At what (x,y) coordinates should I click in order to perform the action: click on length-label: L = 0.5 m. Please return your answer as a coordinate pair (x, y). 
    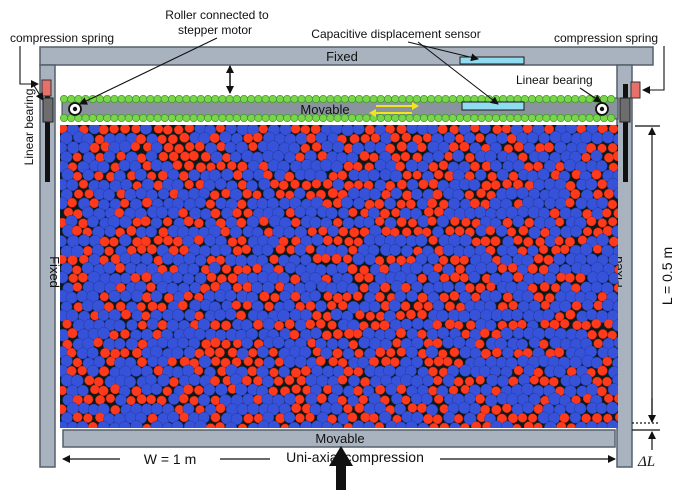
    Looking at the image, I should click on (667, 276).